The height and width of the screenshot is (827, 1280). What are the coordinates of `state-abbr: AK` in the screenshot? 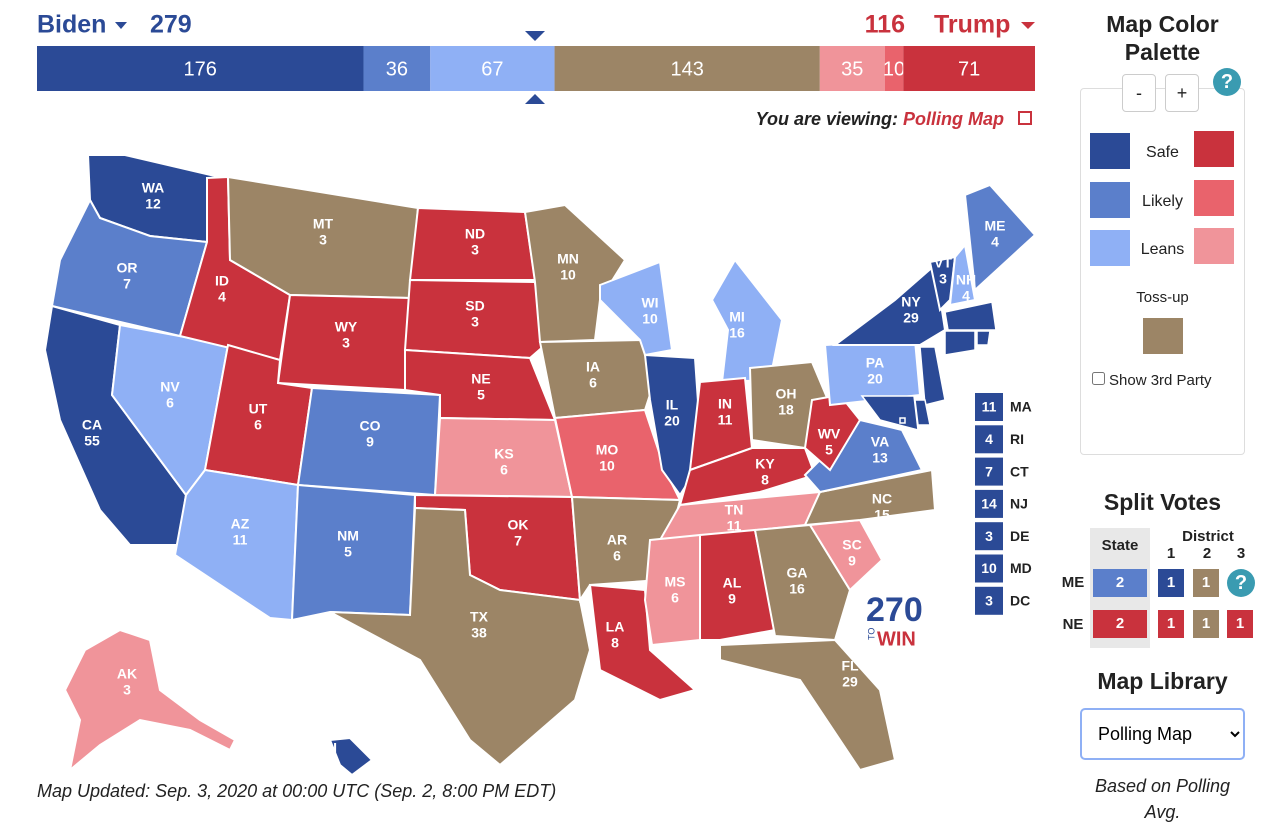 It's located at (127, 674).